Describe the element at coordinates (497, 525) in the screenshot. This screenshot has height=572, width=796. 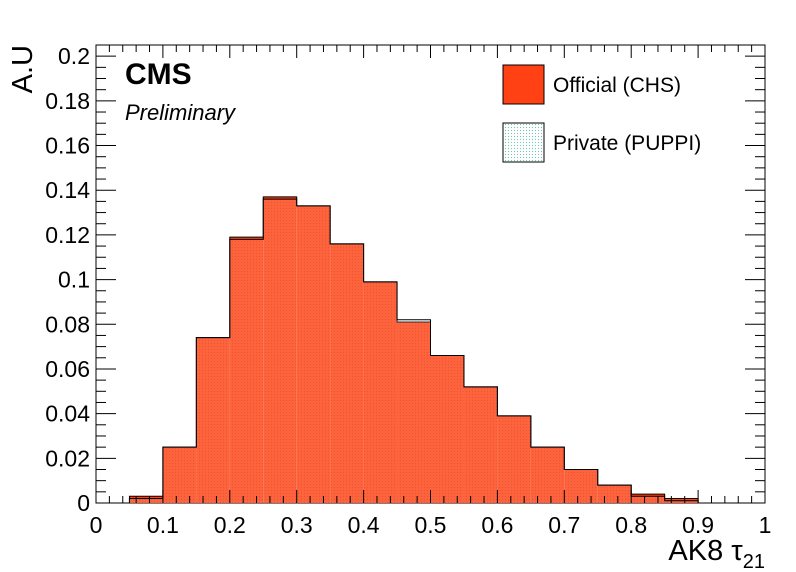
I see `x-tick-label: 0.6` at that location.